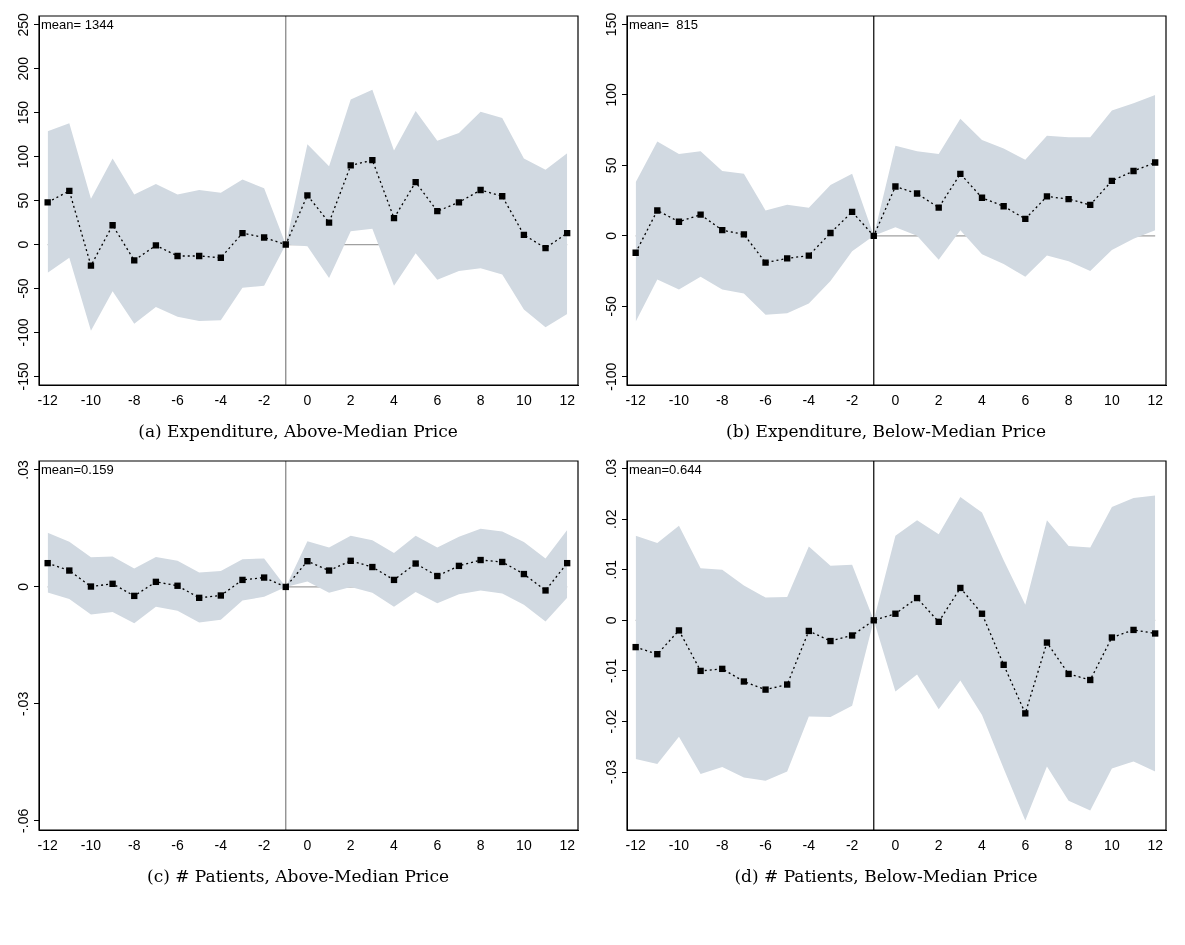  I want to click on text: (a) Expenditure, Above-Median Price, so click(298, 431).